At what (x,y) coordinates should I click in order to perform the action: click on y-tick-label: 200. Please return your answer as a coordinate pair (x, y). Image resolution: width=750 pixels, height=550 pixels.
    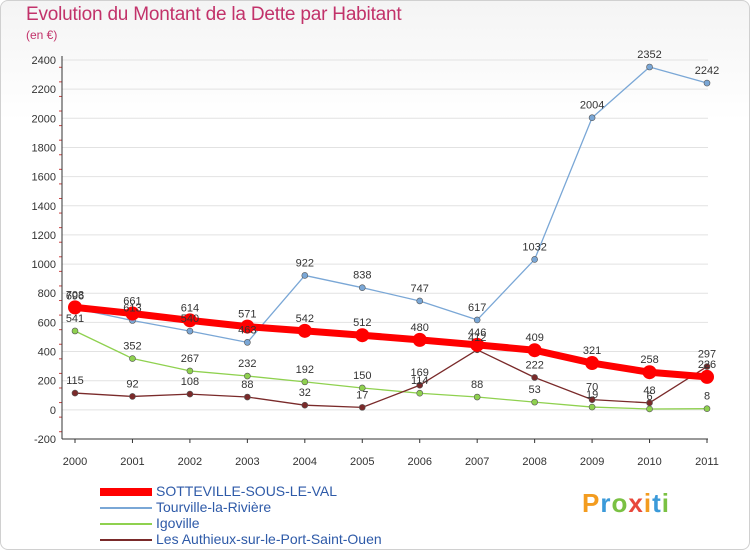
    Looking at the image, I should click on (47, 382).